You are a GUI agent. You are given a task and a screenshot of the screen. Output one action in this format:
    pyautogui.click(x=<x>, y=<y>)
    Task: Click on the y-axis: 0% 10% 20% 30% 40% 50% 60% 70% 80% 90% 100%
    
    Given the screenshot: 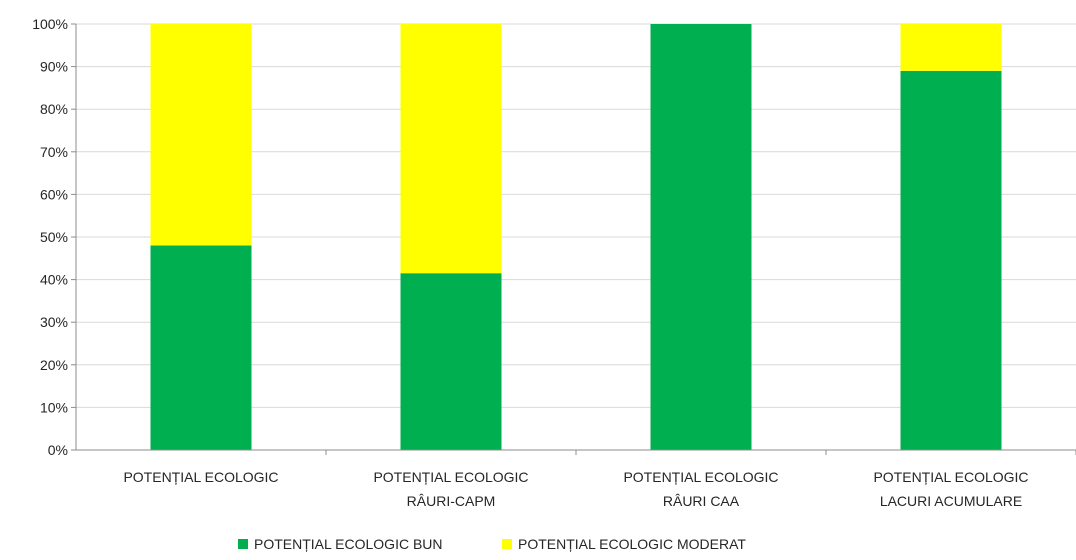 What is the action you would take?
    pyautogui.click(x=54, y=237)
    